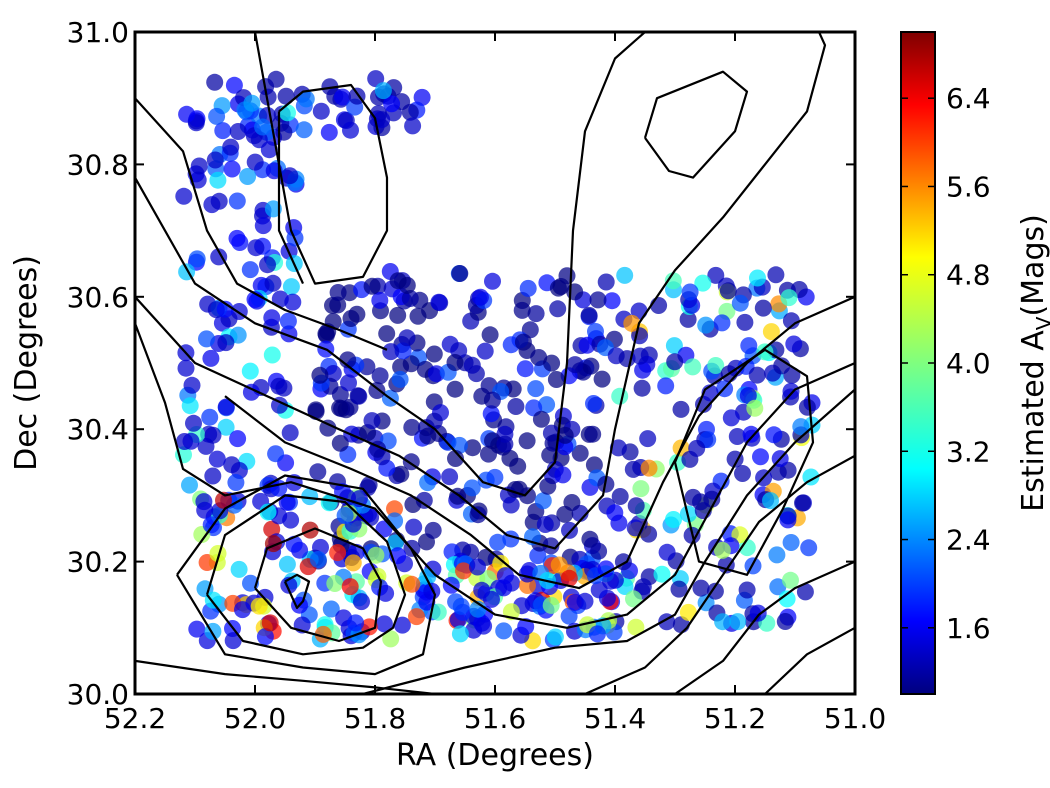 The width and height of the screenshot is (1050, 788). I want to click on colorbar-tick-label: 1.6, so click(968, 628).